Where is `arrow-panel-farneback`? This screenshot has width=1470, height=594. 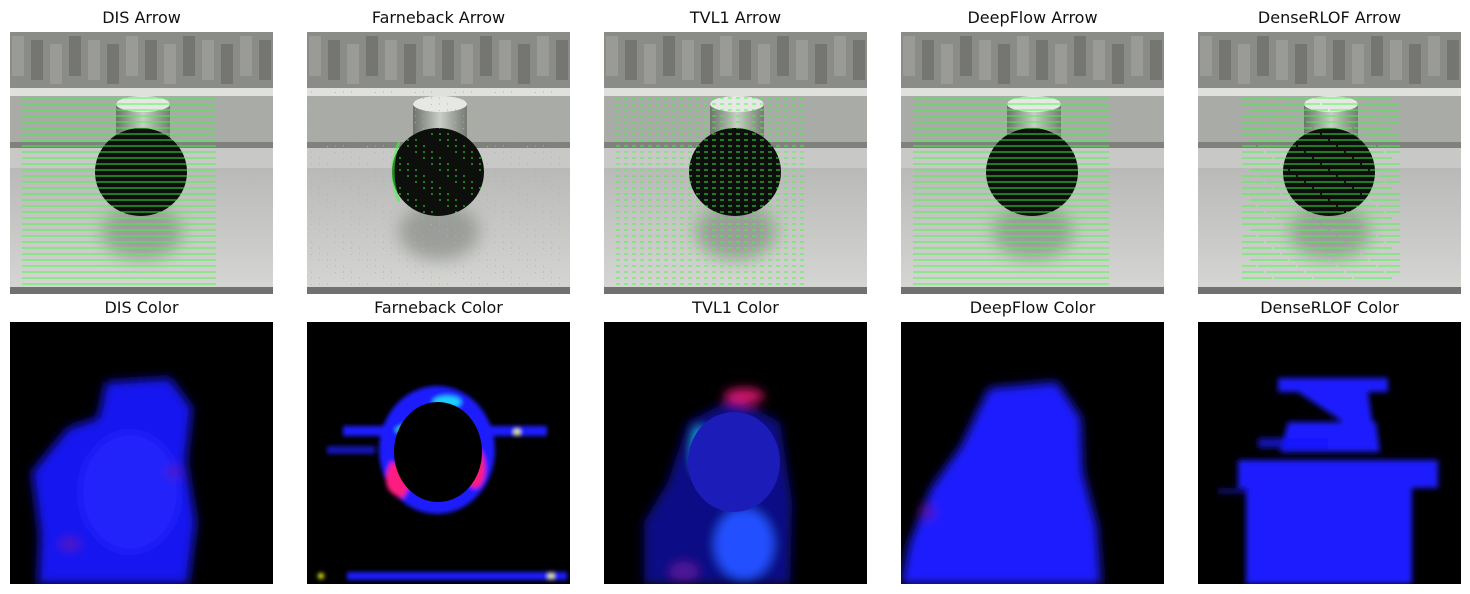
arrow-panel-farneback is located at coordinates (438, 163).